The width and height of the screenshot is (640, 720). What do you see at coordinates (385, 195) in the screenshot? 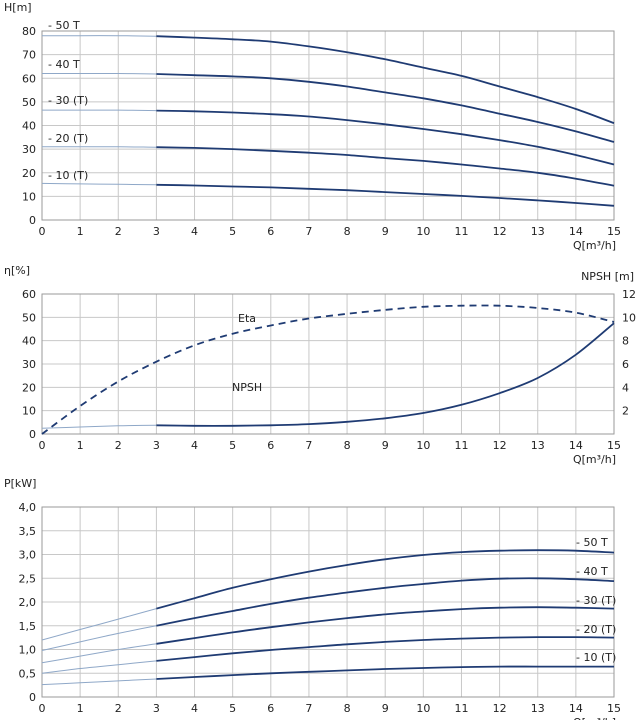
I see `series-line-10-t-` at bounding box center [385, 195].